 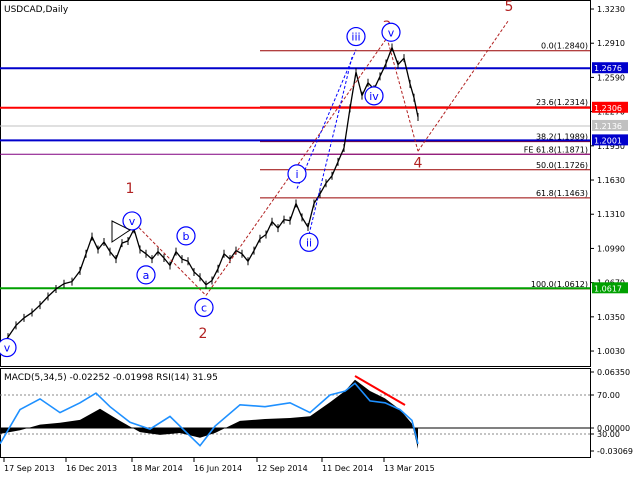 What do you see at coordinates (121, 231) in the screenshot?
I see `triangle-marker` at bounding box center [121, 231].